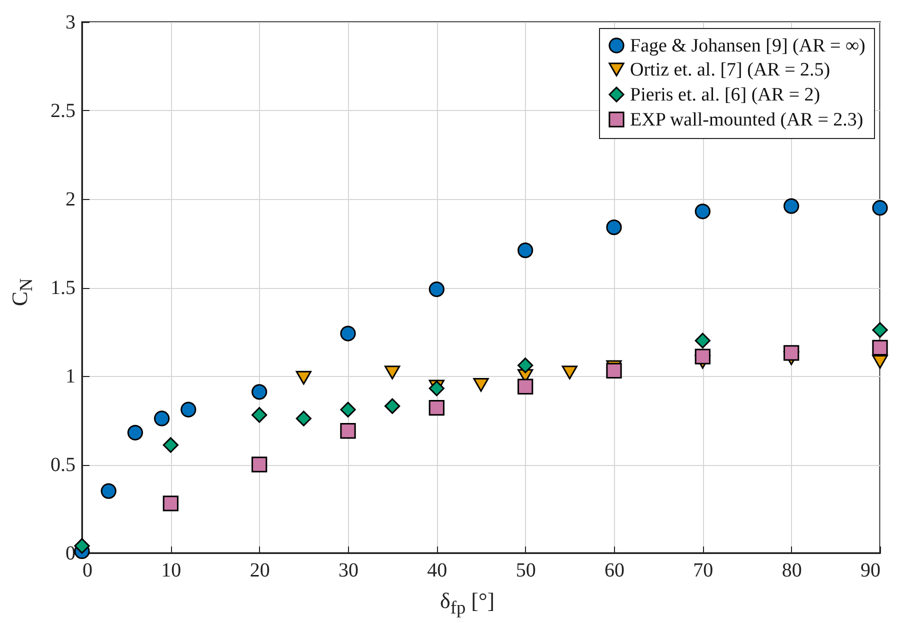  Describe the element at coordinates (526, 571) in the screenshot. I see `x-tick-label: 50` at that location.